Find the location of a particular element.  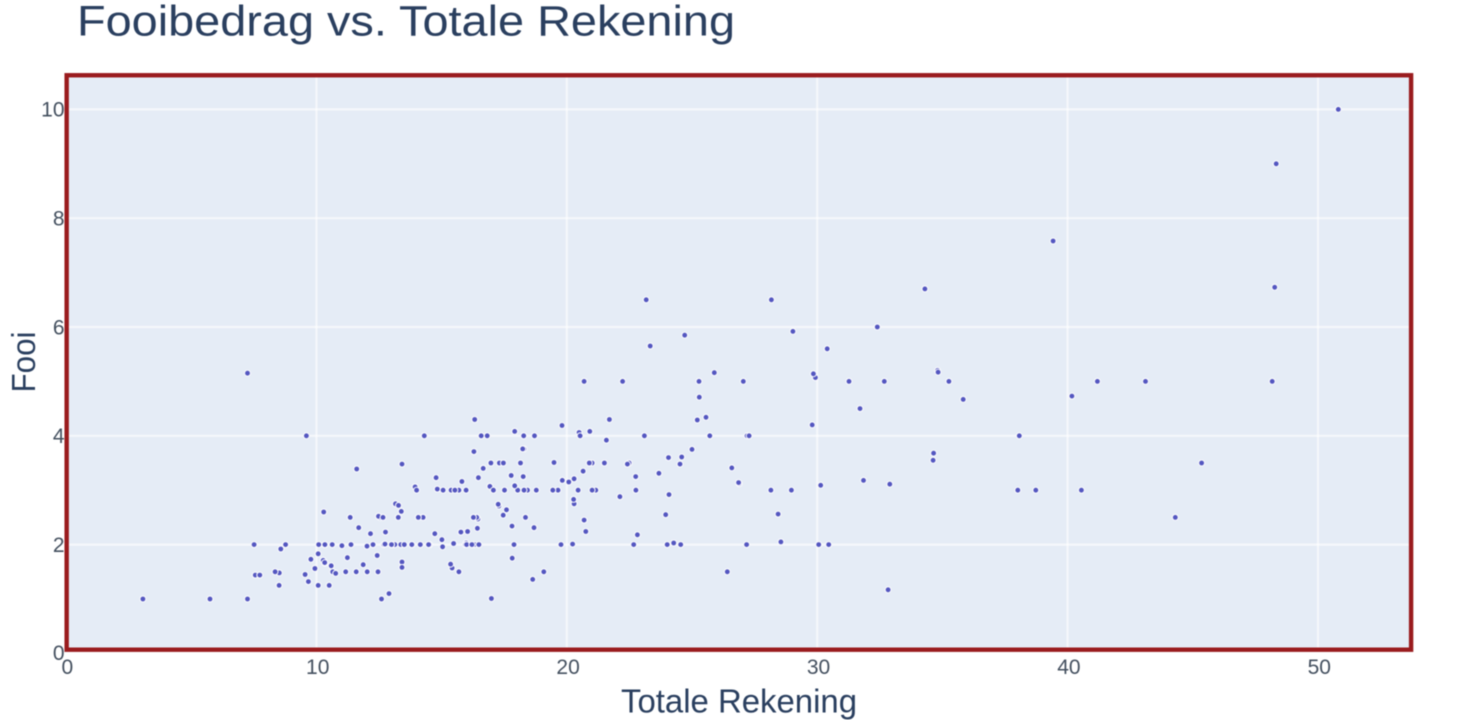

svg-text: Fooi is located at coordinates (23, 362).